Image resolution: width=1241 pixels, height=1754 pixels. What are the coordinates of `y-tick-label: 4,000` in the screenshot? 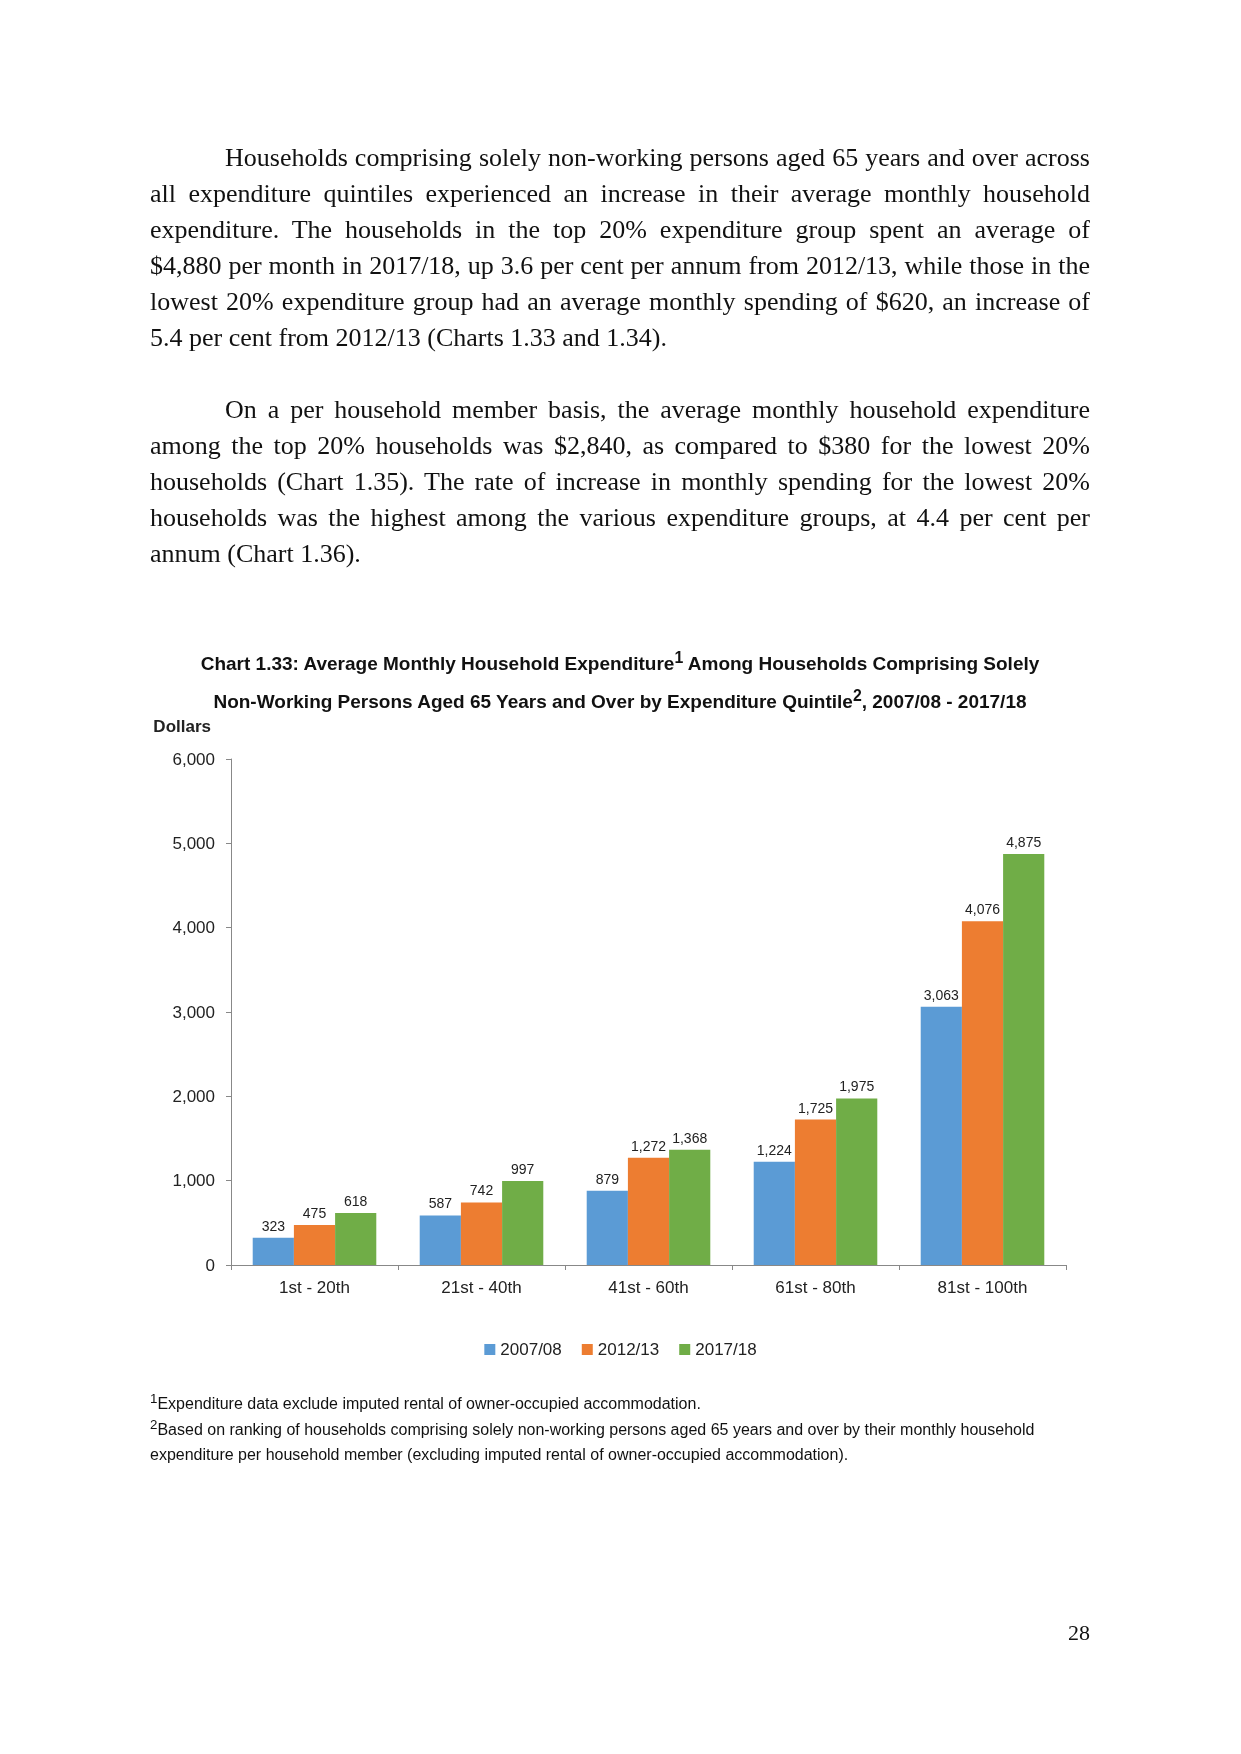 It's located at (193, 928).